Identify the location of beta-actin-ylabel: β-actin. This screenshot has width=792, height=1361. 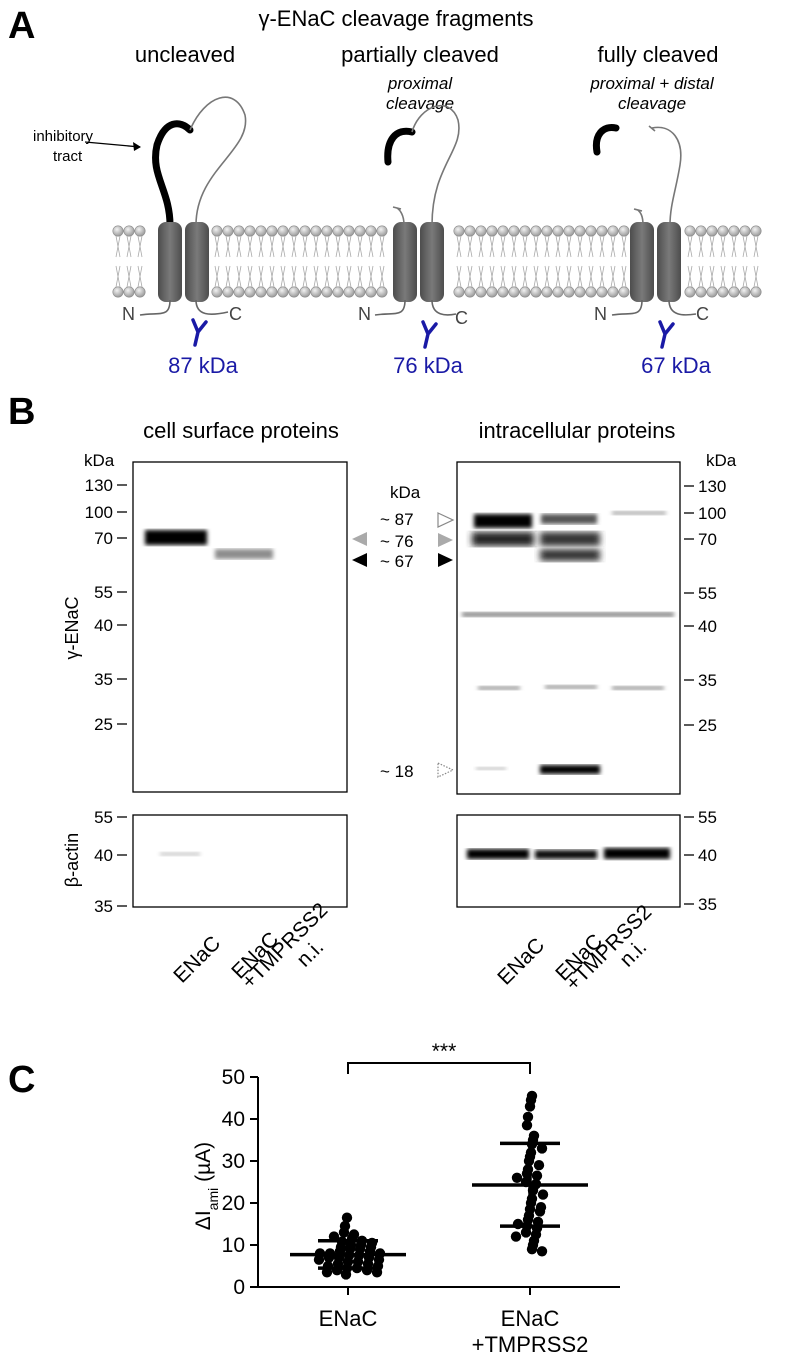
(72, 860).